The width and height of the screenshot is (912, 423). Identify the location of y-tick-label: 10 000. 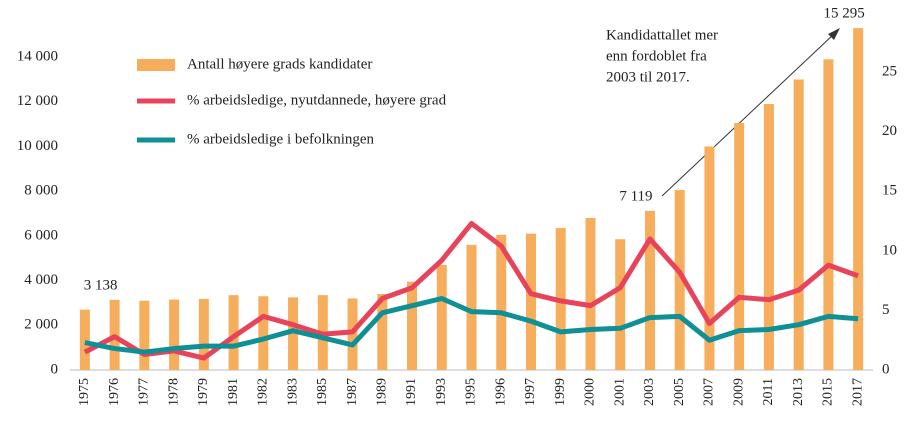
(37, 146).